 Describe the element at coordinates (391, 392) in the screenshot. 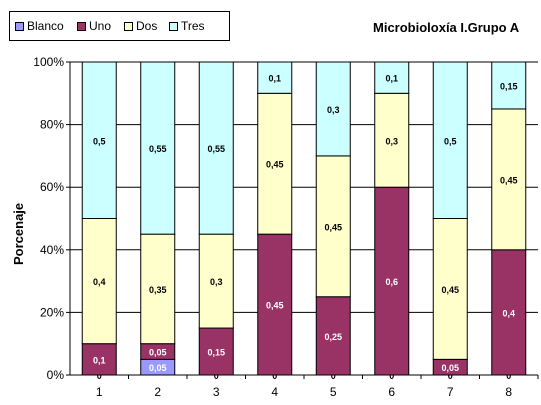

I see `x-tick-label: 6` at that location.